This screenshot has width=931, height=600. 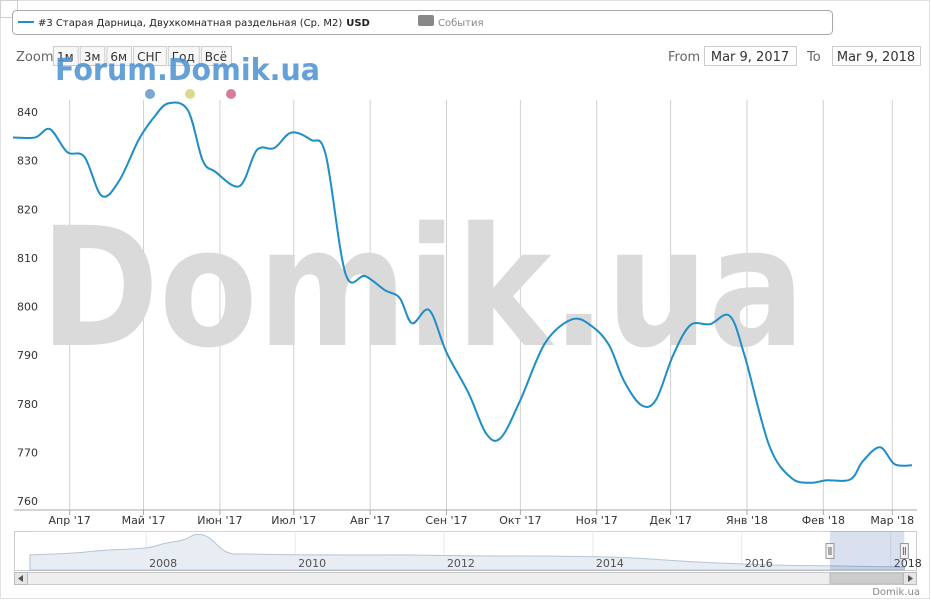 I want to click on navigator-label: 2010, so click(x=312, y=563).